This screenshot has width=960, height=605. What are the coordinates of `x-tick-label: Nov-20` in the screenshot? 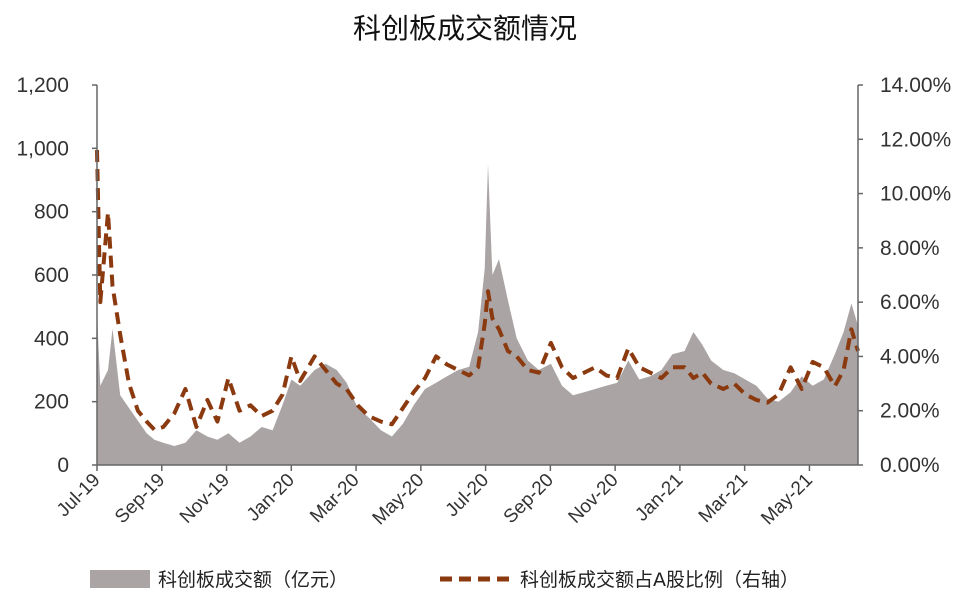 It's located at (594, 499).